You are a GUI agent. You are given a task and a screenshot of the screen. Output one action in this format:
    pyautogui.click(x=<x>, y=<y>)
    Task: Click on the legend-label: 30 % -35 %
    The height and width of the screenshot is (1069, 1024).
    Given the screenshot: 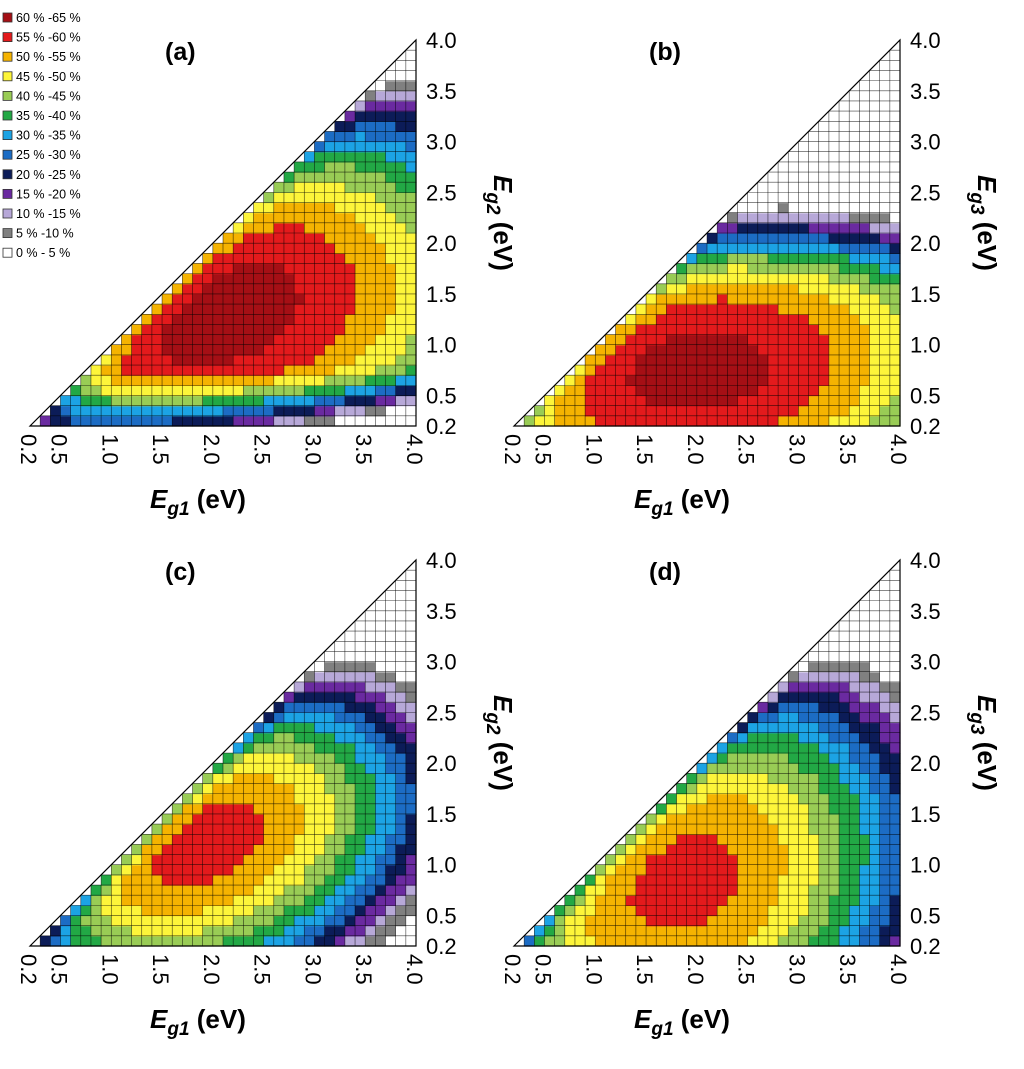 What is the action you would take?
    pyautogui.click(x=48, y=136)
    